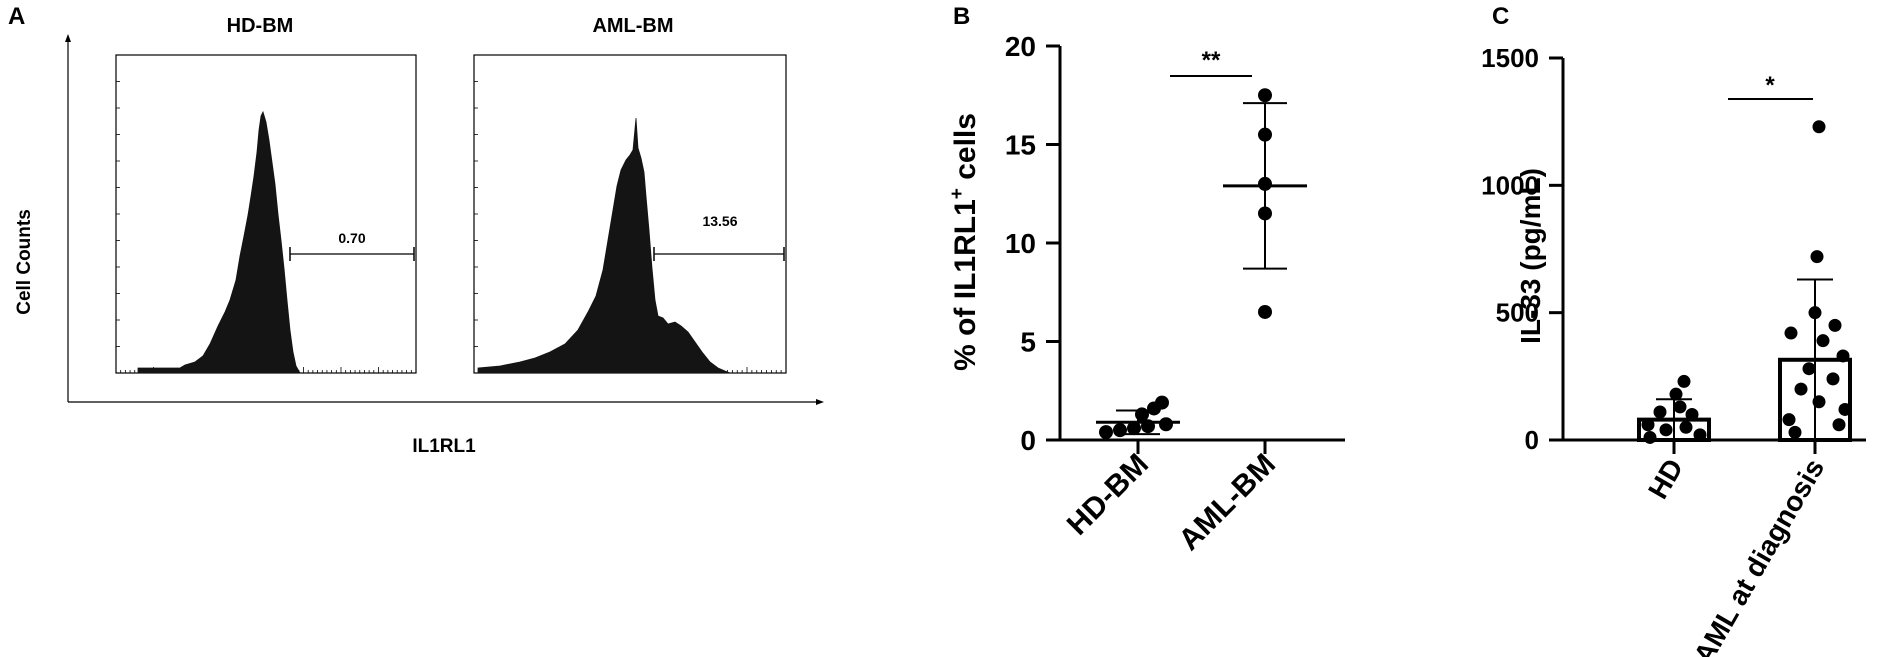 This screenshot has height=657, width=1890. What do you see at coordinates (632, 26) in the screenshot?
I see `histogram-aml-bm-title: AML-BM` at bounding box center [632, 26].